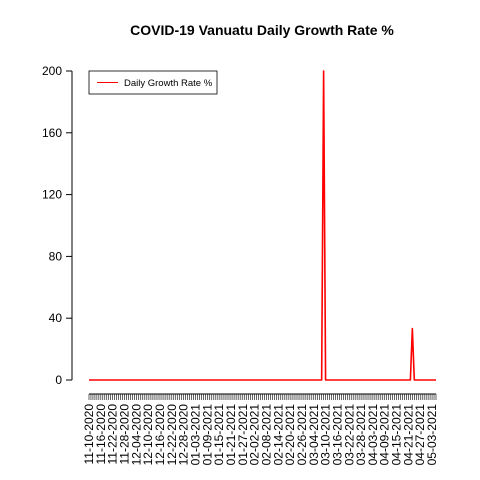  I want to click on x-tick-label: 04-15-2021, so click(397, 435).